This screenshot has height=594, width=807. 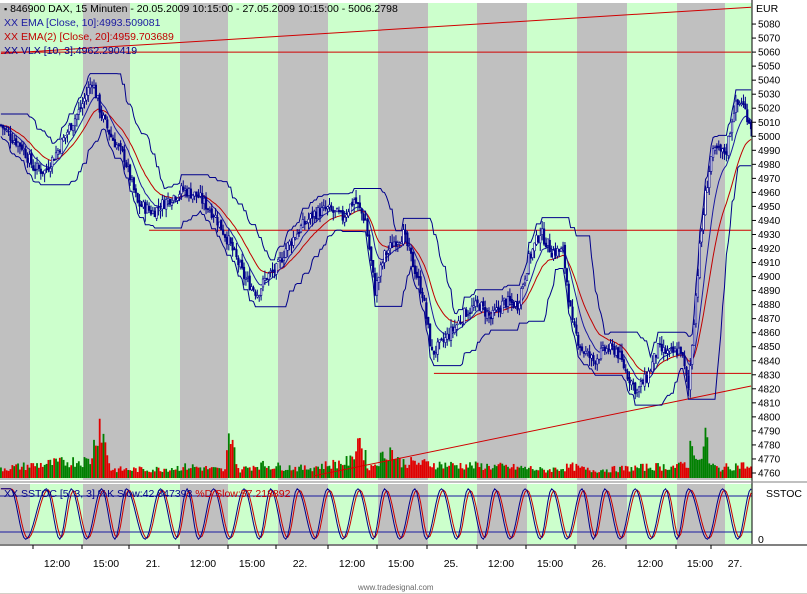 I want to click on legend-vlx: XX VLX [10, 3]:4962.290419, so click(x=70, y=51).